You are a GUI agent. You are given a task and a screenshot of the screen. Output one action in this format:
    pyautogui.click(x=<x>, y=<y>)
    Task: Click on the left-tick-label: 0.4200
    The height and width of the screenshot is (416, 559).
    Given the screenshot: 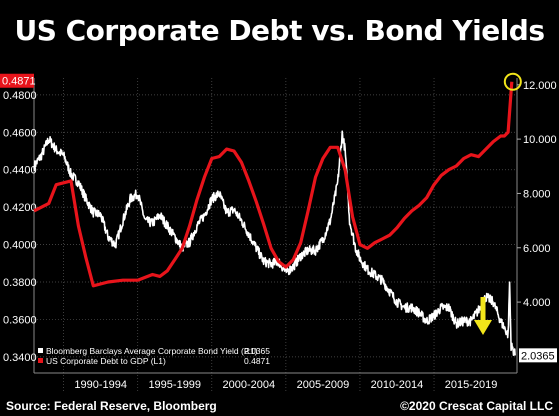 What is the action you would take?
    pyautogui.click(x=20, y=208)
    